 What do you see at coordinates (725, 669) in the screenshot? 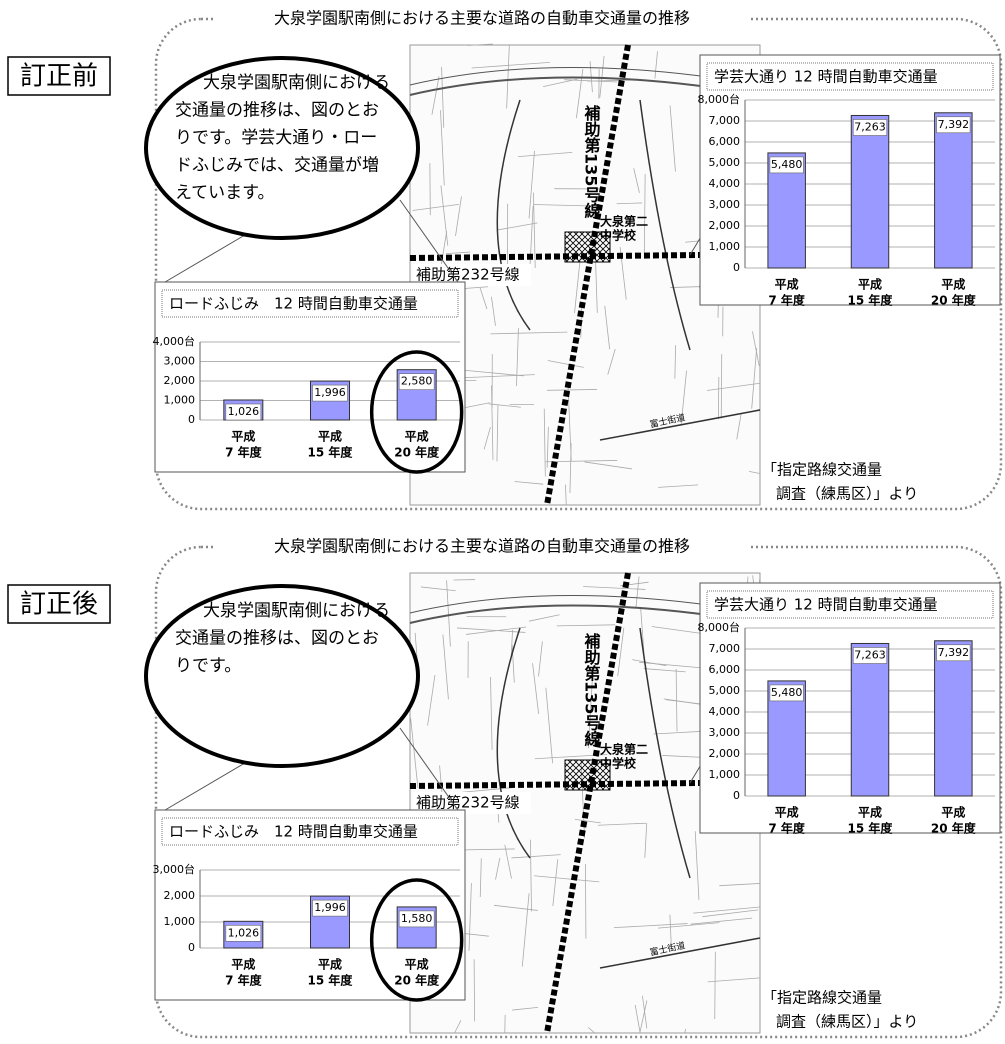
I see `y-tick-label: 6,000` at bounding box center [725, 669].